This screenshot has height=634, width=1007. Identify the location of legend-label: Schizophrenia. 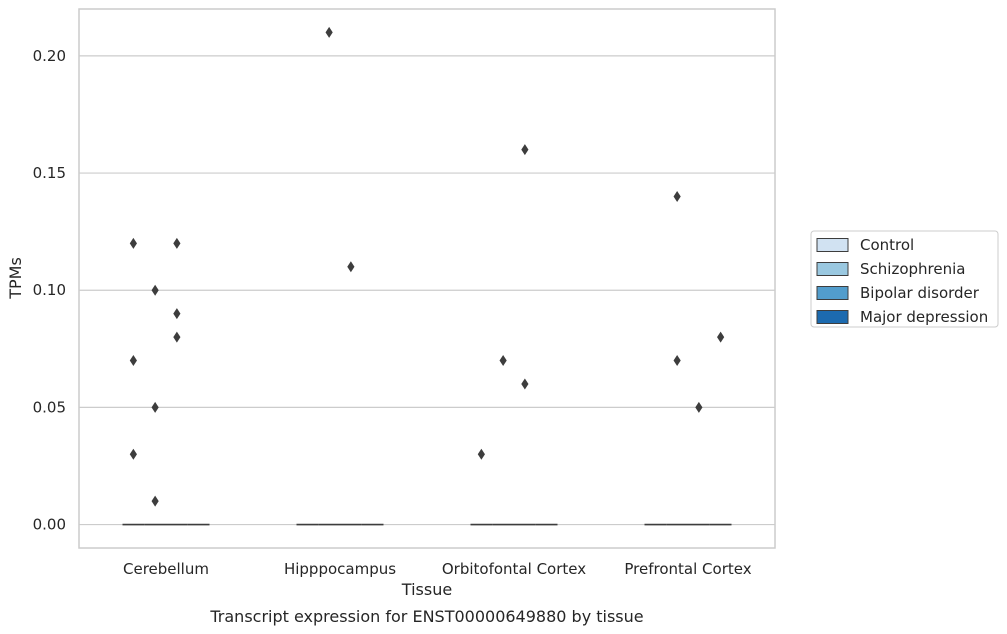
(912, 269).